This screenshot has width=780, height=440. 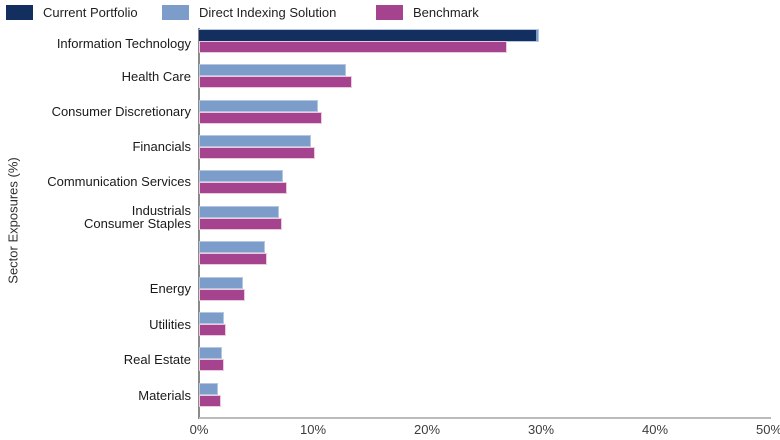 I want to click on x-tick-label-30-: 30%, so click(x=541, y=429).